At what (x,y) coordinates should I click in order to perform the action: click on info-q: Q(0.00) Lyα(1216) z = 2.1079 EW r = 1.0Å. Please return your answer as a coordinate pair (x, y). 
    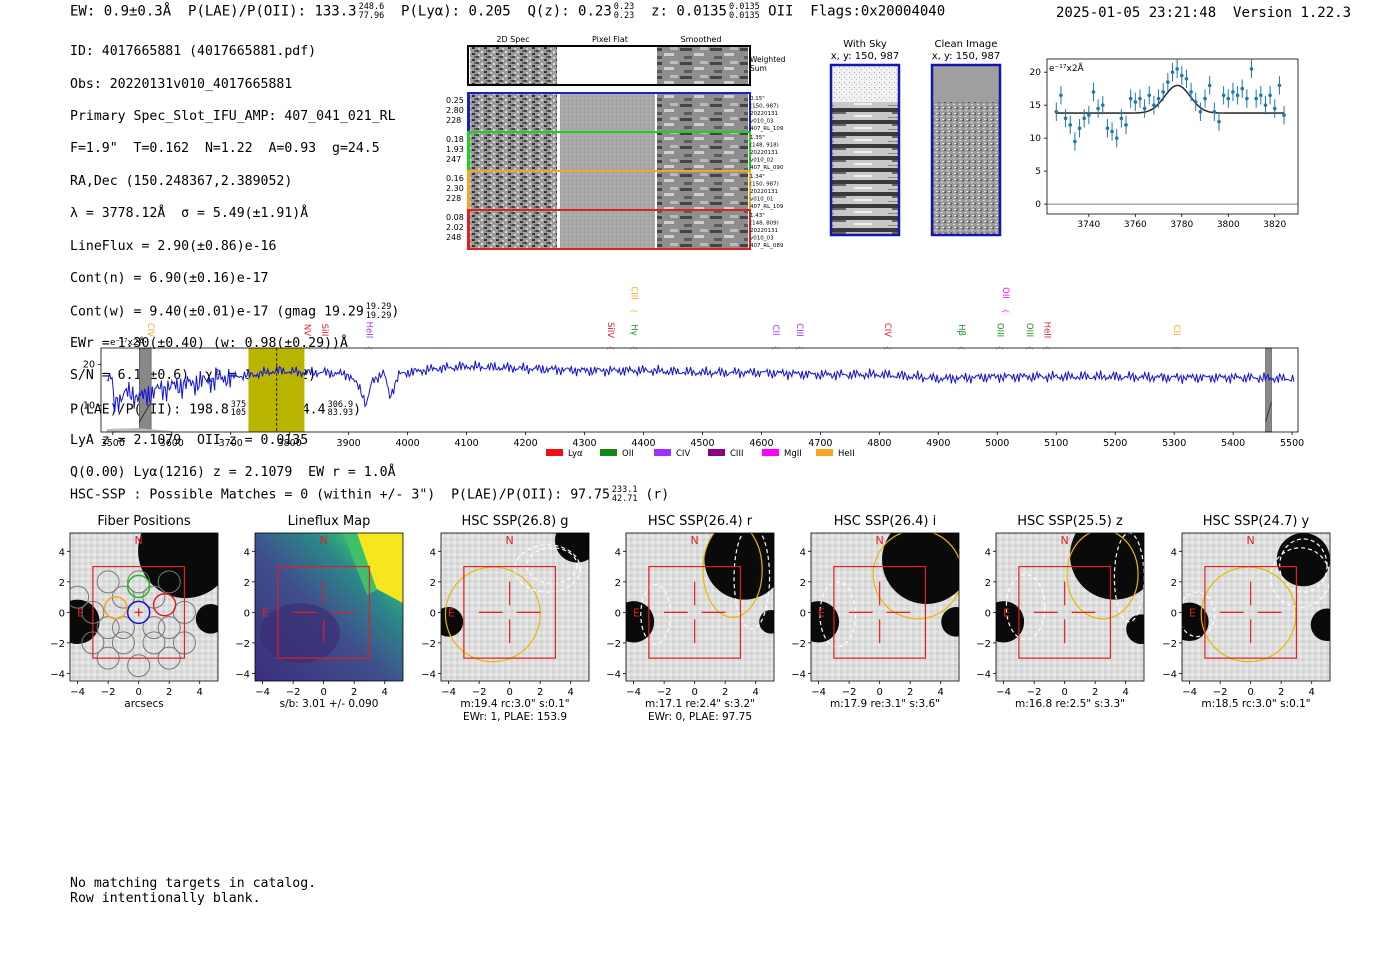
    Looking at the image, I should click on (233, 473).